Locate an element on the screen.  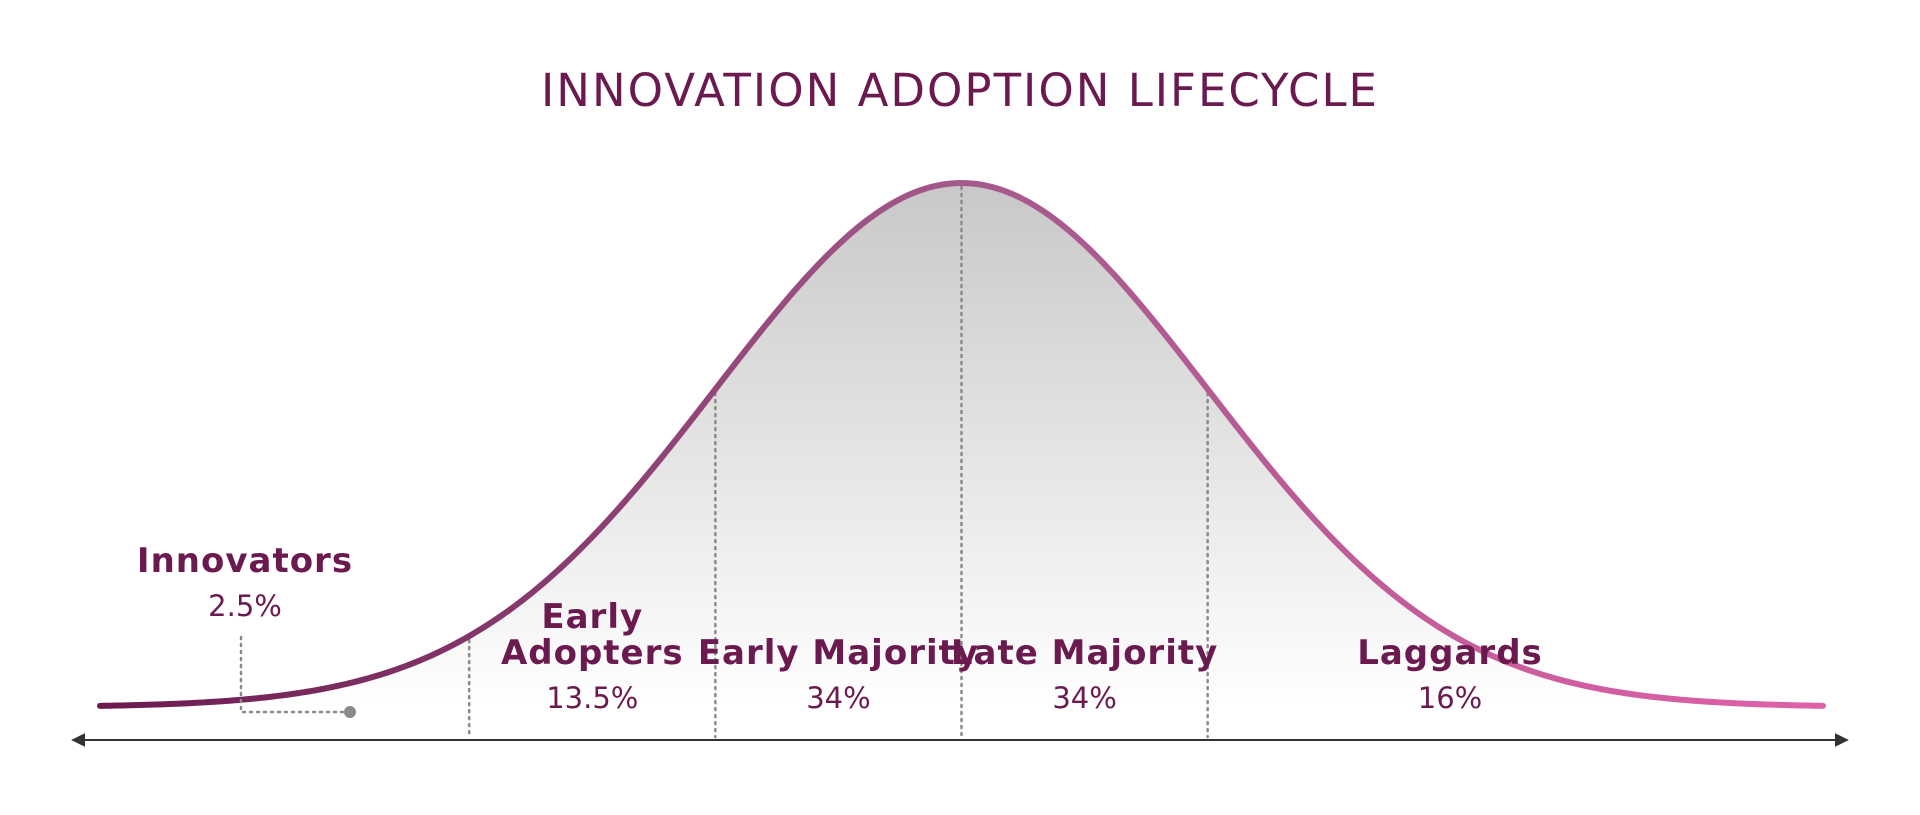
segment-percent: 2.5% is located at coordinates (245, 606).